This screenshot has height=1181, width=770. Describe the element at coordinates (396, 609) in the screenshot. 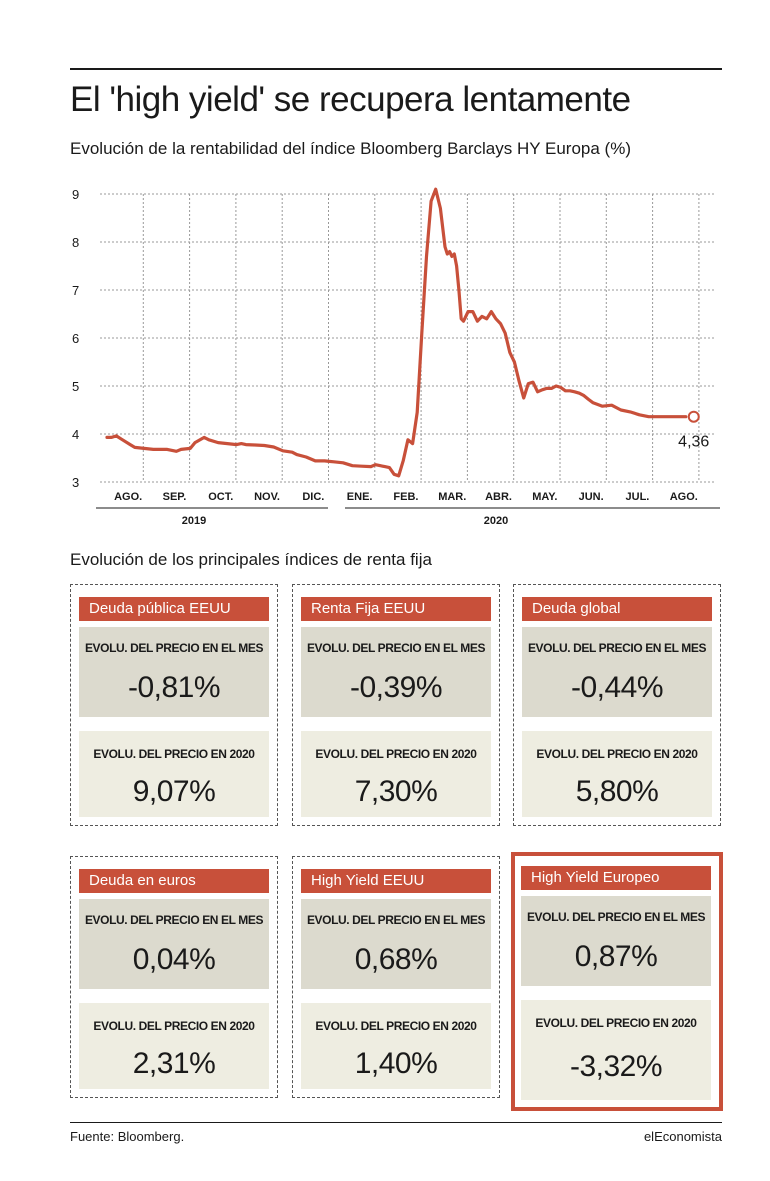

I see `card-title: Renta Fija EEUU` at that location.